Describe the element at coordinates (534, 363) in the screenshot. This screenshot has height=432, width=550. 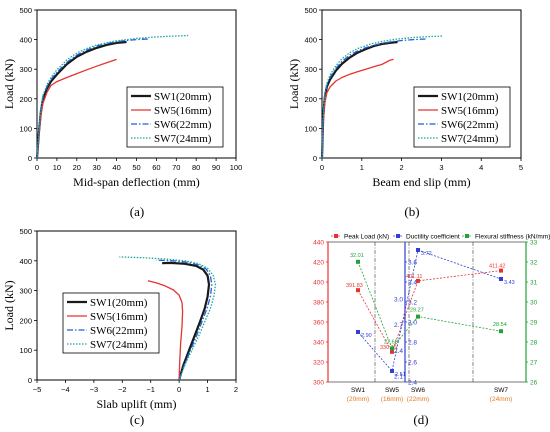
I see `right-tick-label: 27` at that location.